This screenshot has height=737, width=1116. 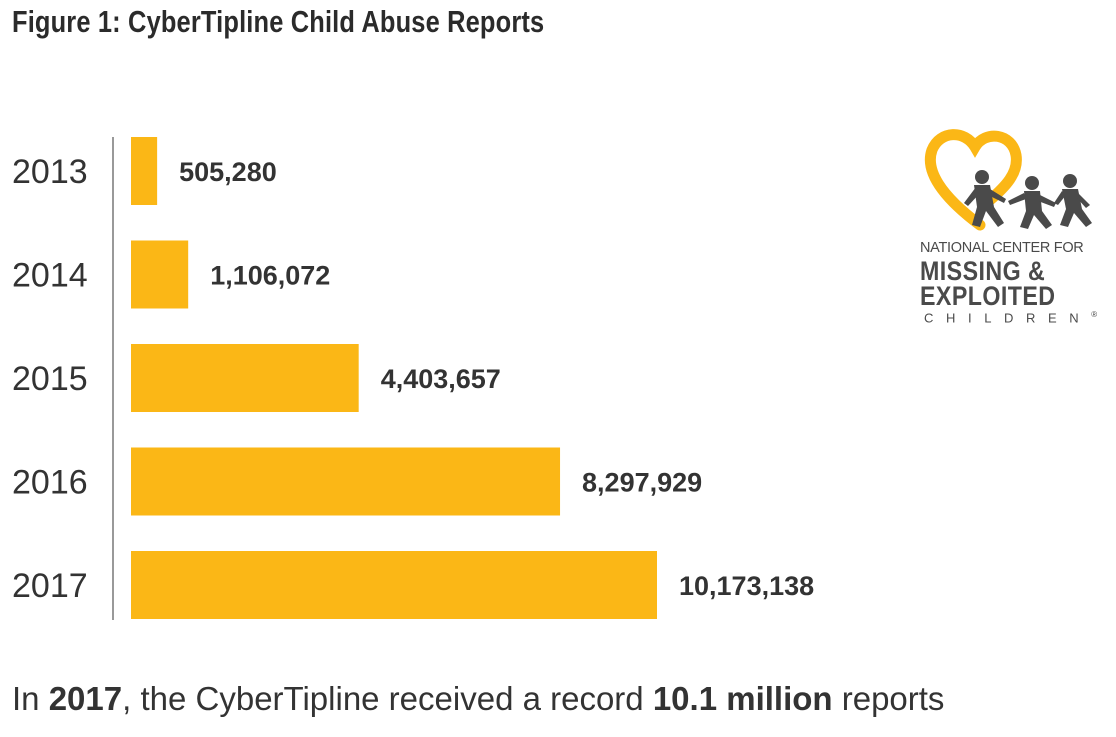 What do you see at coordinates (988, 296) in the screenshot?
I see `logo-text-line3: EXPLOITED` at bounding box center [988, 296].